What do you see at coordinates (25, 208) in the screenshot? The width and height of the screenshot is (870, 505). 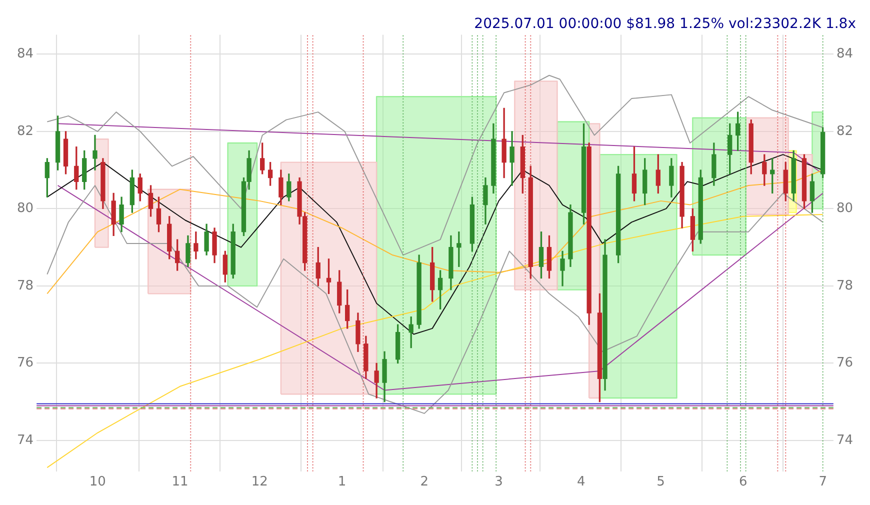 I see `y-tick-label: 80` at bounding box center [25, 208].